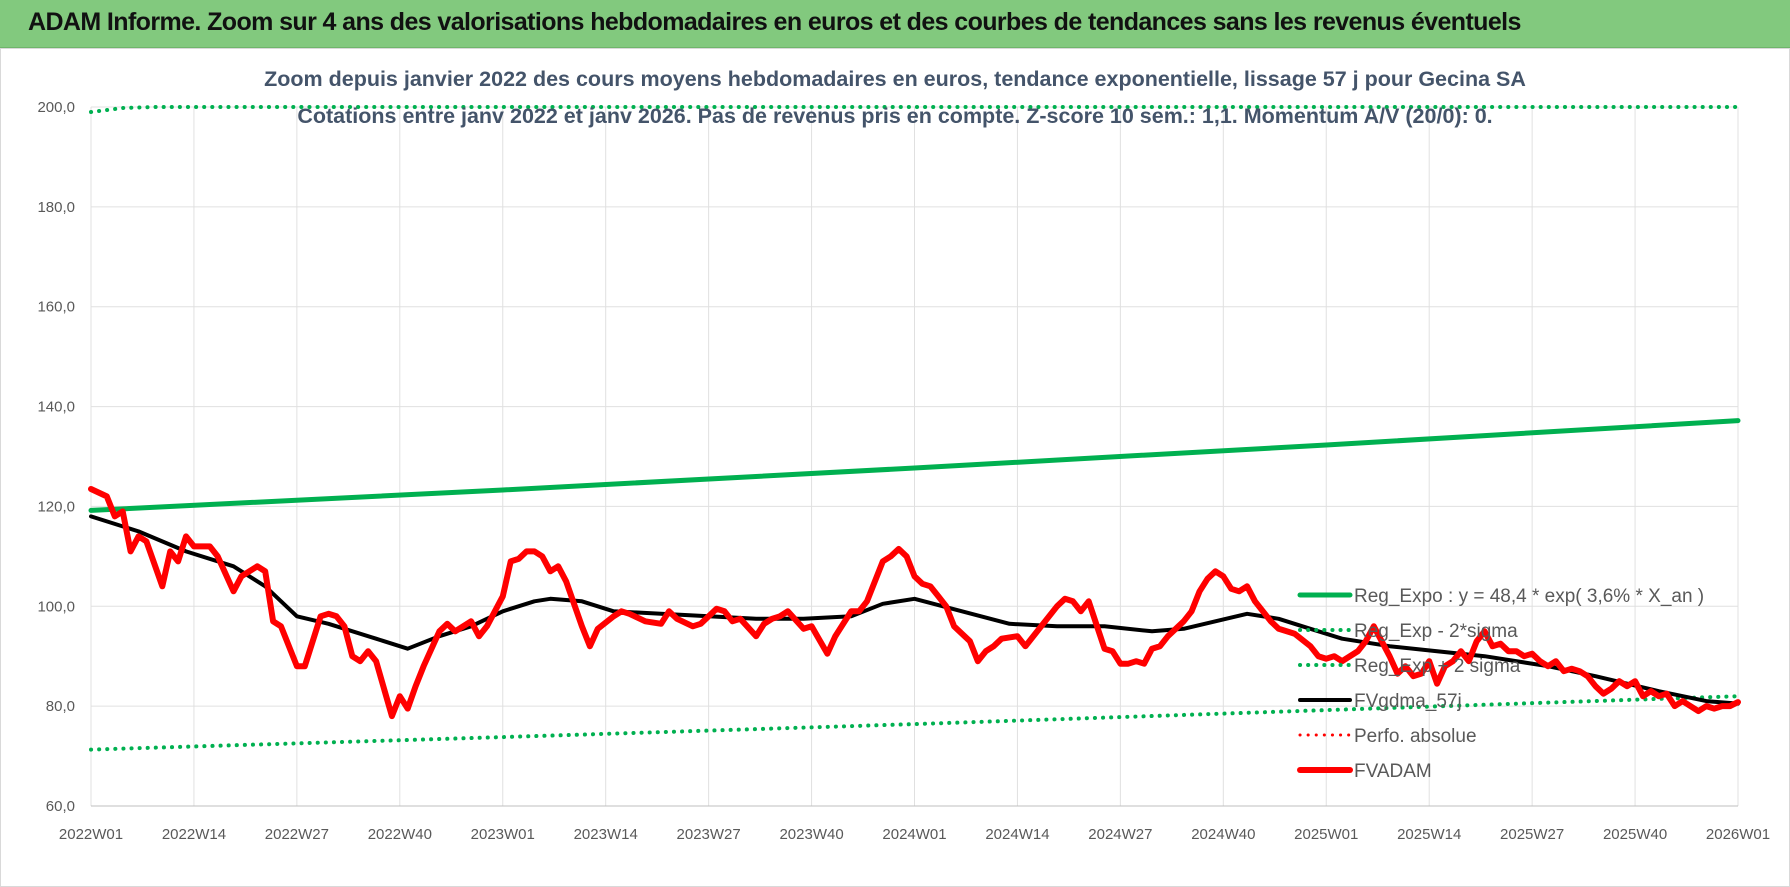 The height and width of the screenshot is (887, 1790). Describe the element at coordinates (400, 834) in the screenshot. I see `x-tick-label: 2022W40` at that location.